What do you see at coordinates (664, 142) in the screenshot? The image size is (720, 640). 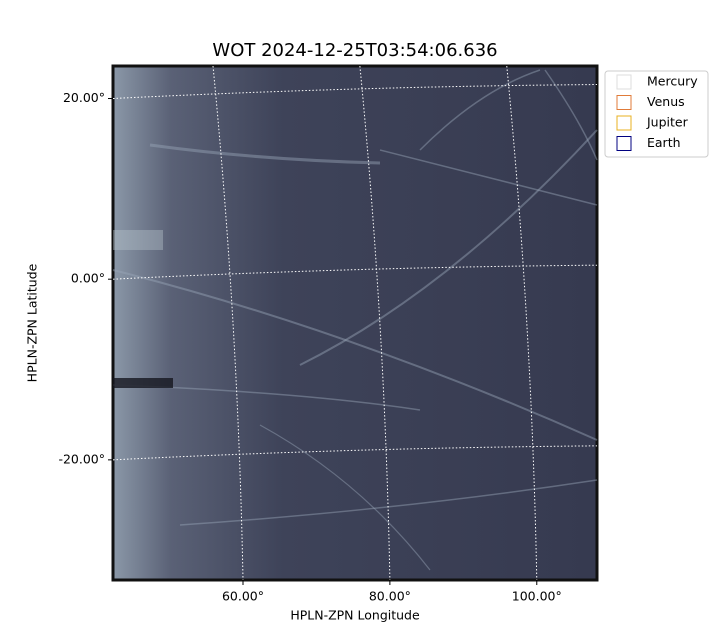 I see `legend-label: Earth` at bounding box center [664, 142].